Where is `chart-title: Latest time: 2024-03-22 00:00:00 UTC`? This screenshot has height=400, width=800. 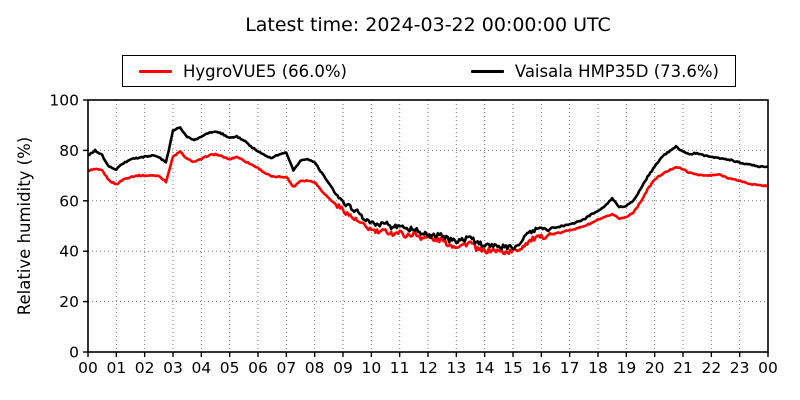 chart-title: Latest time: 2024-03-22 00:00:00 UTC is located at coordinates (428, 25).